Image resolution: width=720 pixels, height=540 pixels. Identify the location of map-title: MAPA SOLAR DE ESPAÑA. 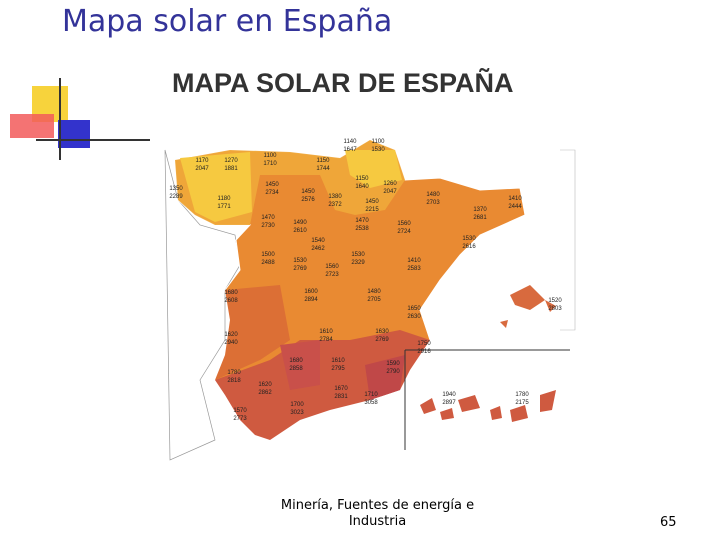
(343, 82).